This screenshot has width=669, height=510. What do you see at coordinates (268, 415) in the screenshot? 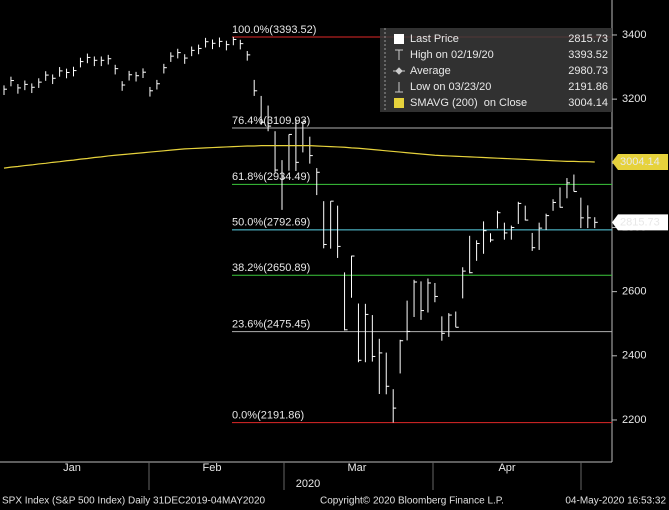
I see `fib-label: 0.0%(2191.86)` at bounding box center [268, 415].